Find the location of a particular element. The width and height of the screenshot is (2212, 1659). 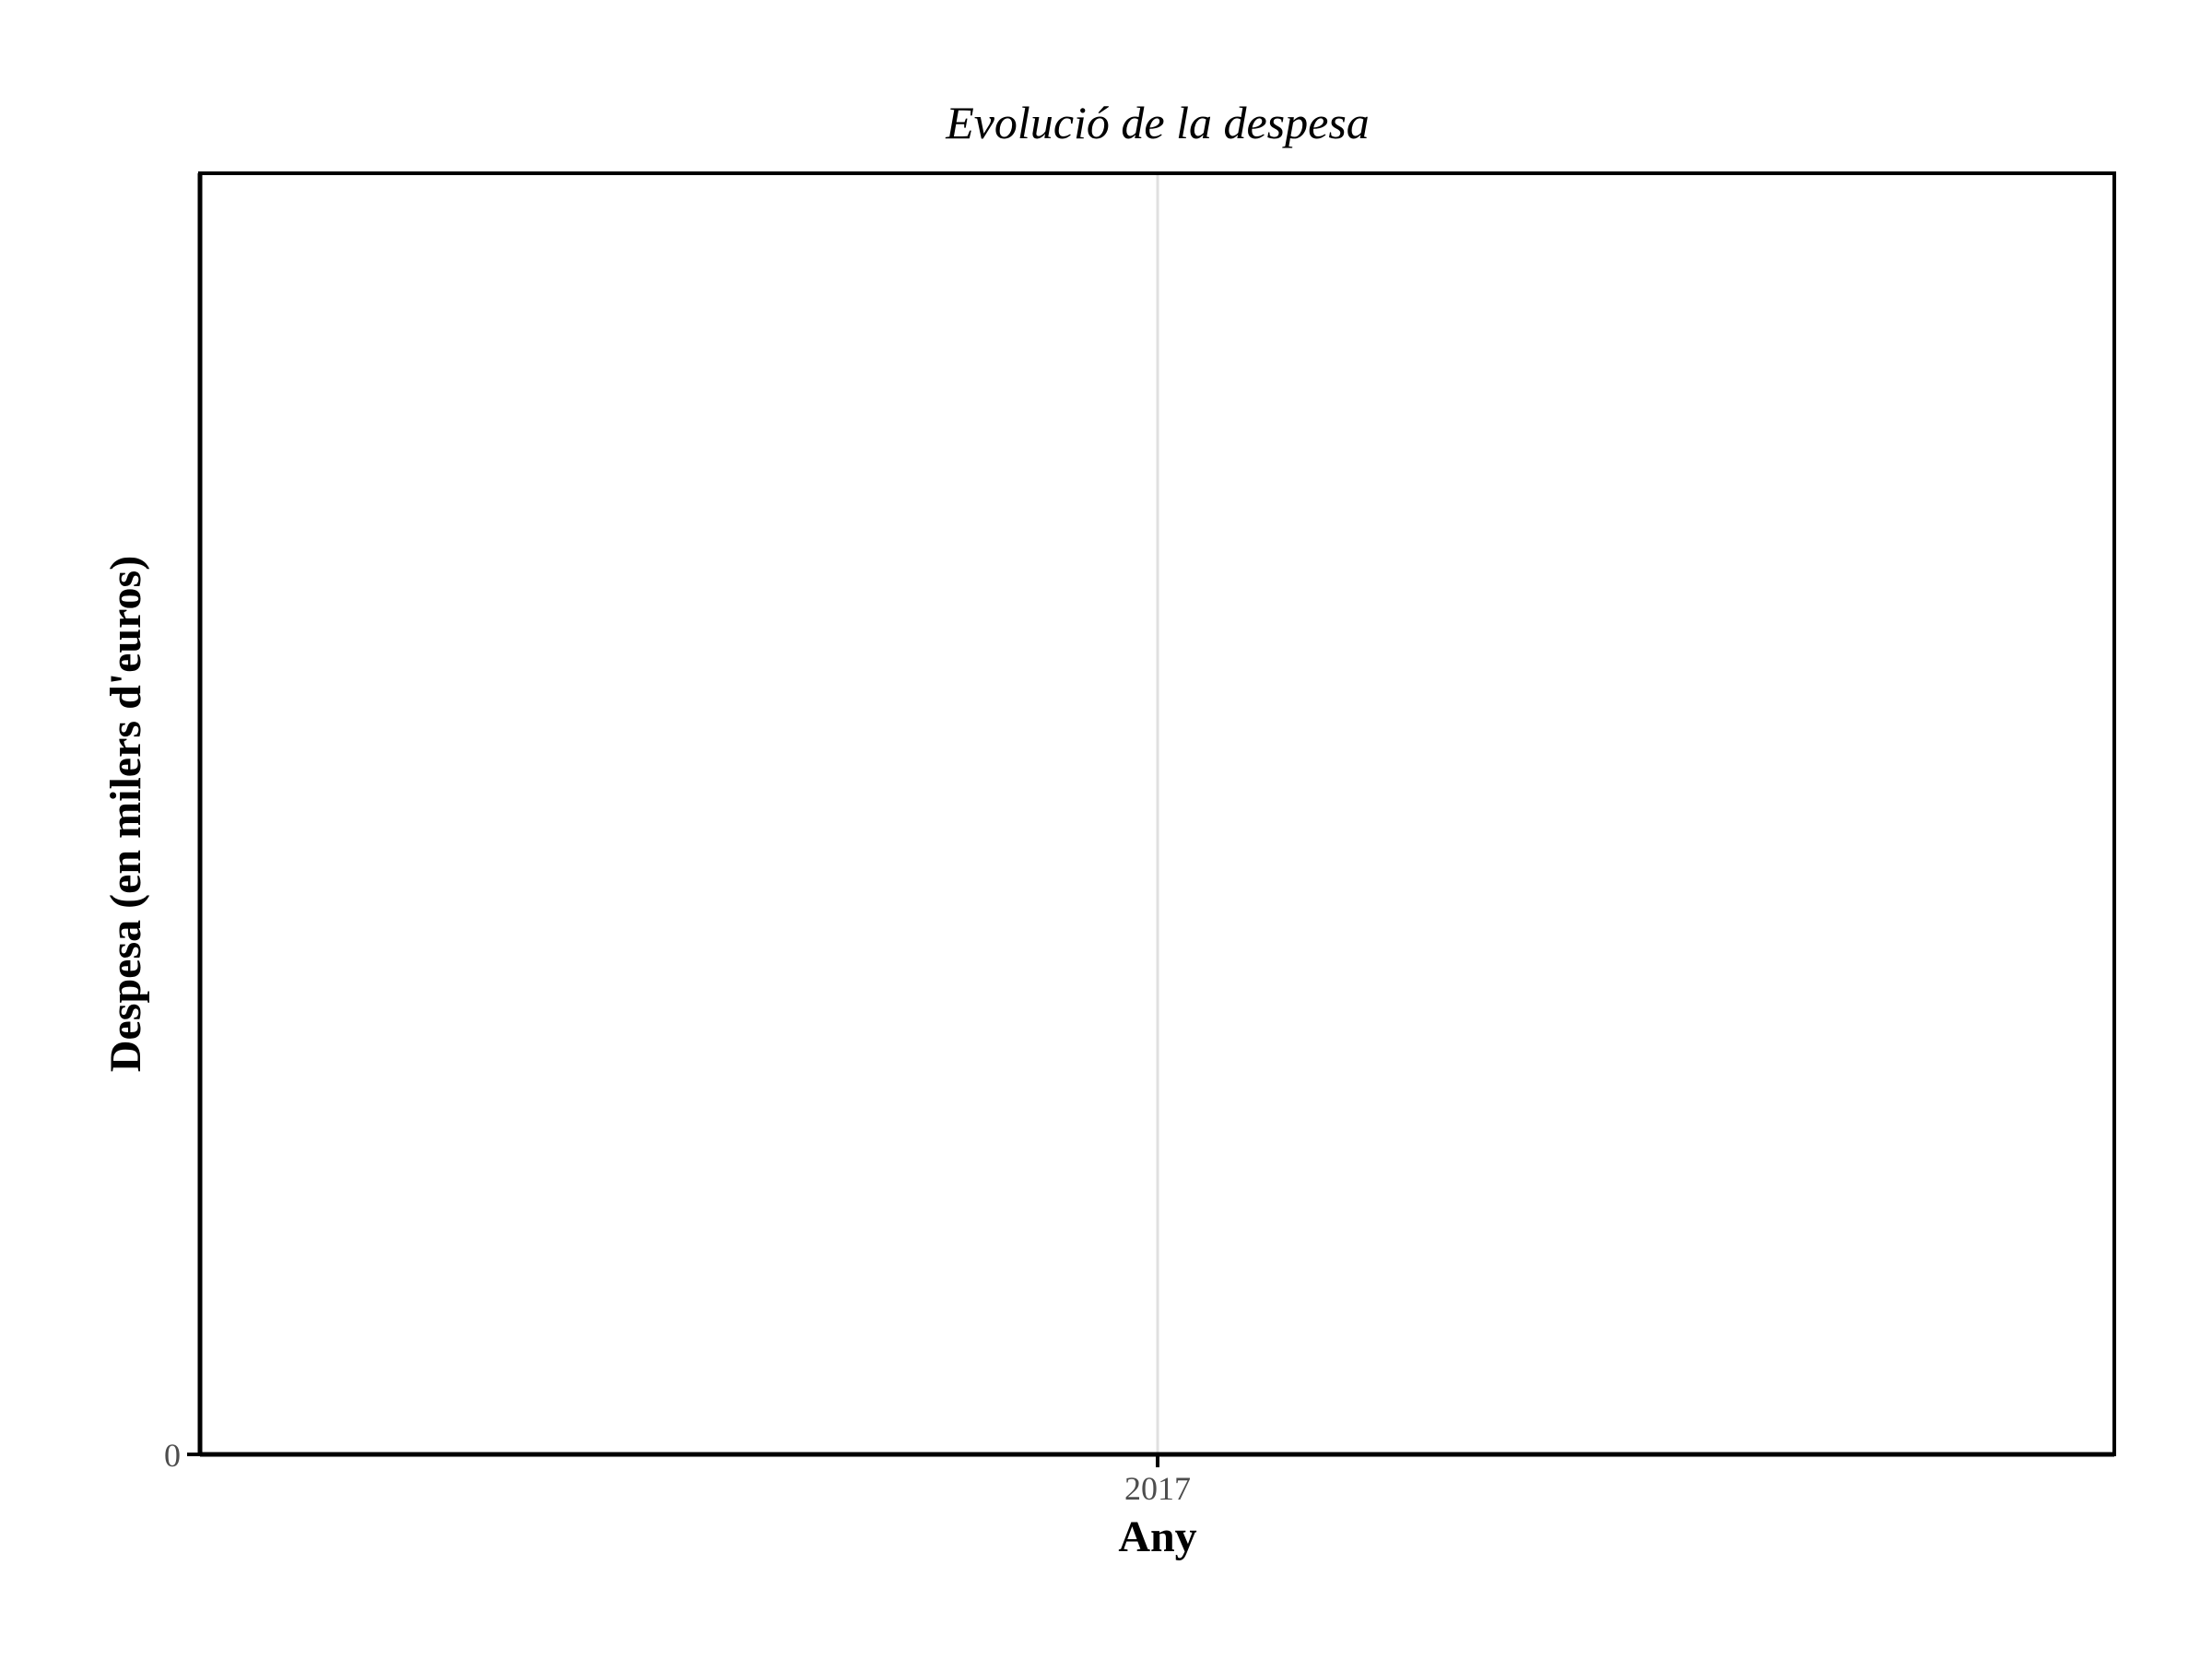

x-tick-label-2017: 2017 is located at coordinates (1157, 1488).